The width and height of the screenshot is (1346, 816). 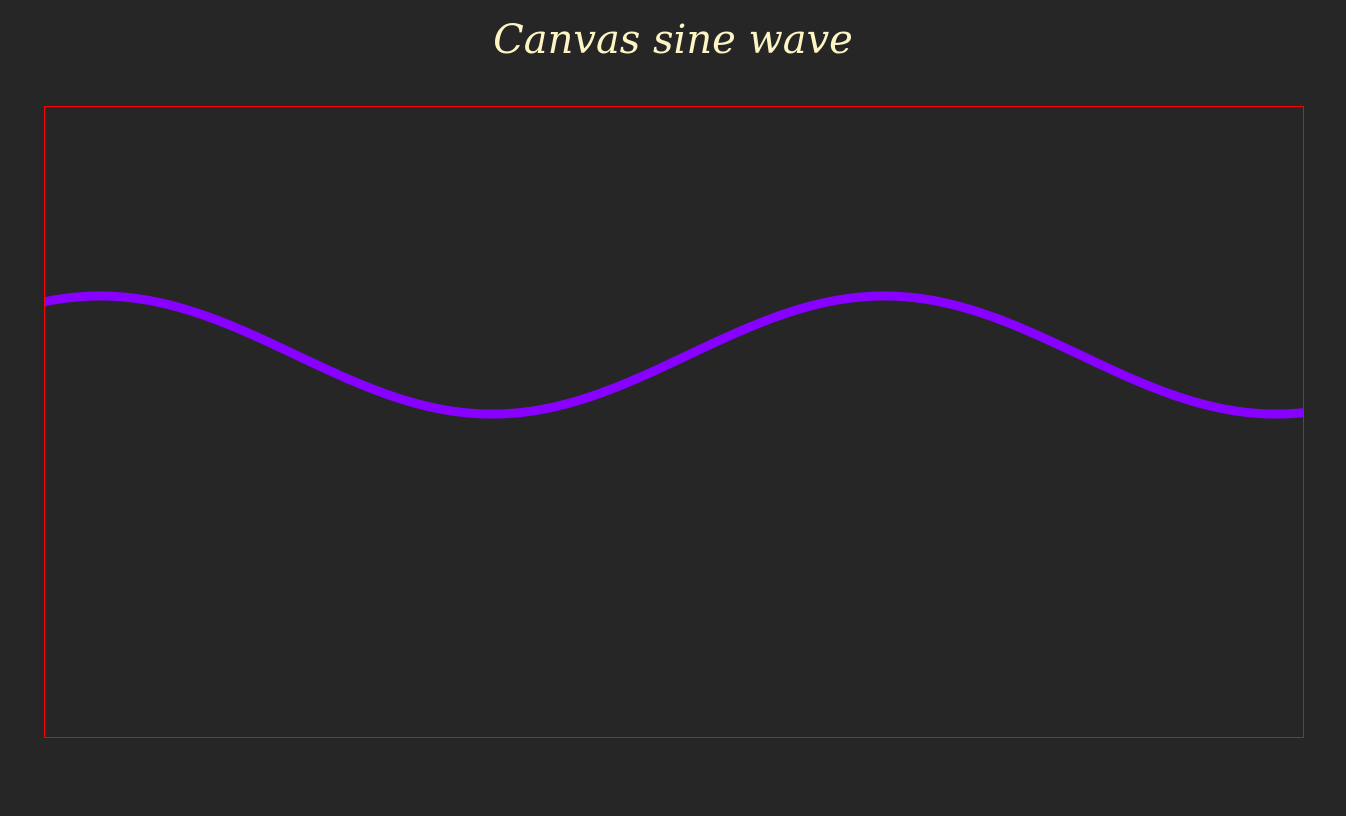 What do you see at coordinates (673, 40) in the screenshot?
I see `page-title: Canvas sine wave` at bounding box center [673, 40].